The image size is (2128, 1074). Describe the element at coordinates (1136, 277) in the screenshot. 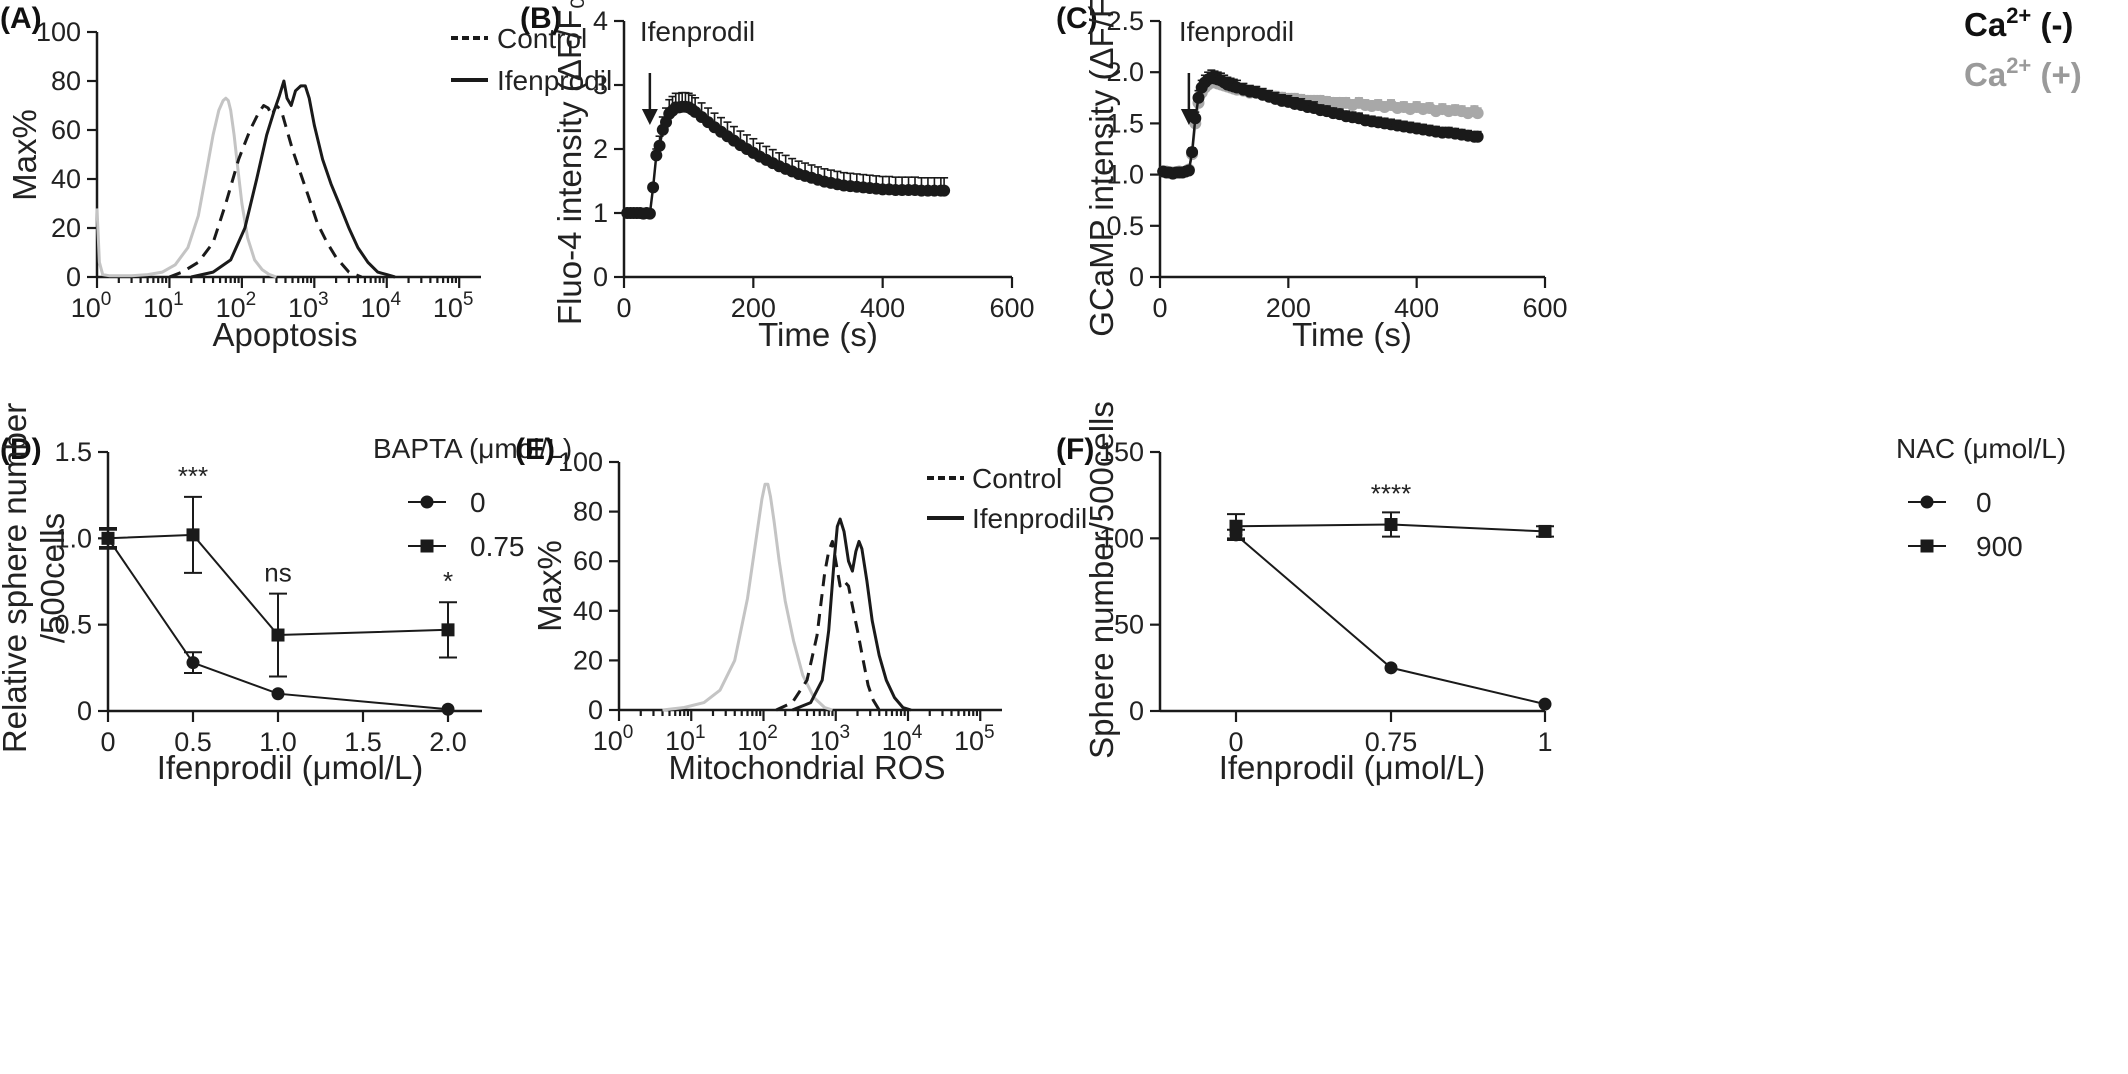

I see `y-tick-label-C-0: 0` at that location.